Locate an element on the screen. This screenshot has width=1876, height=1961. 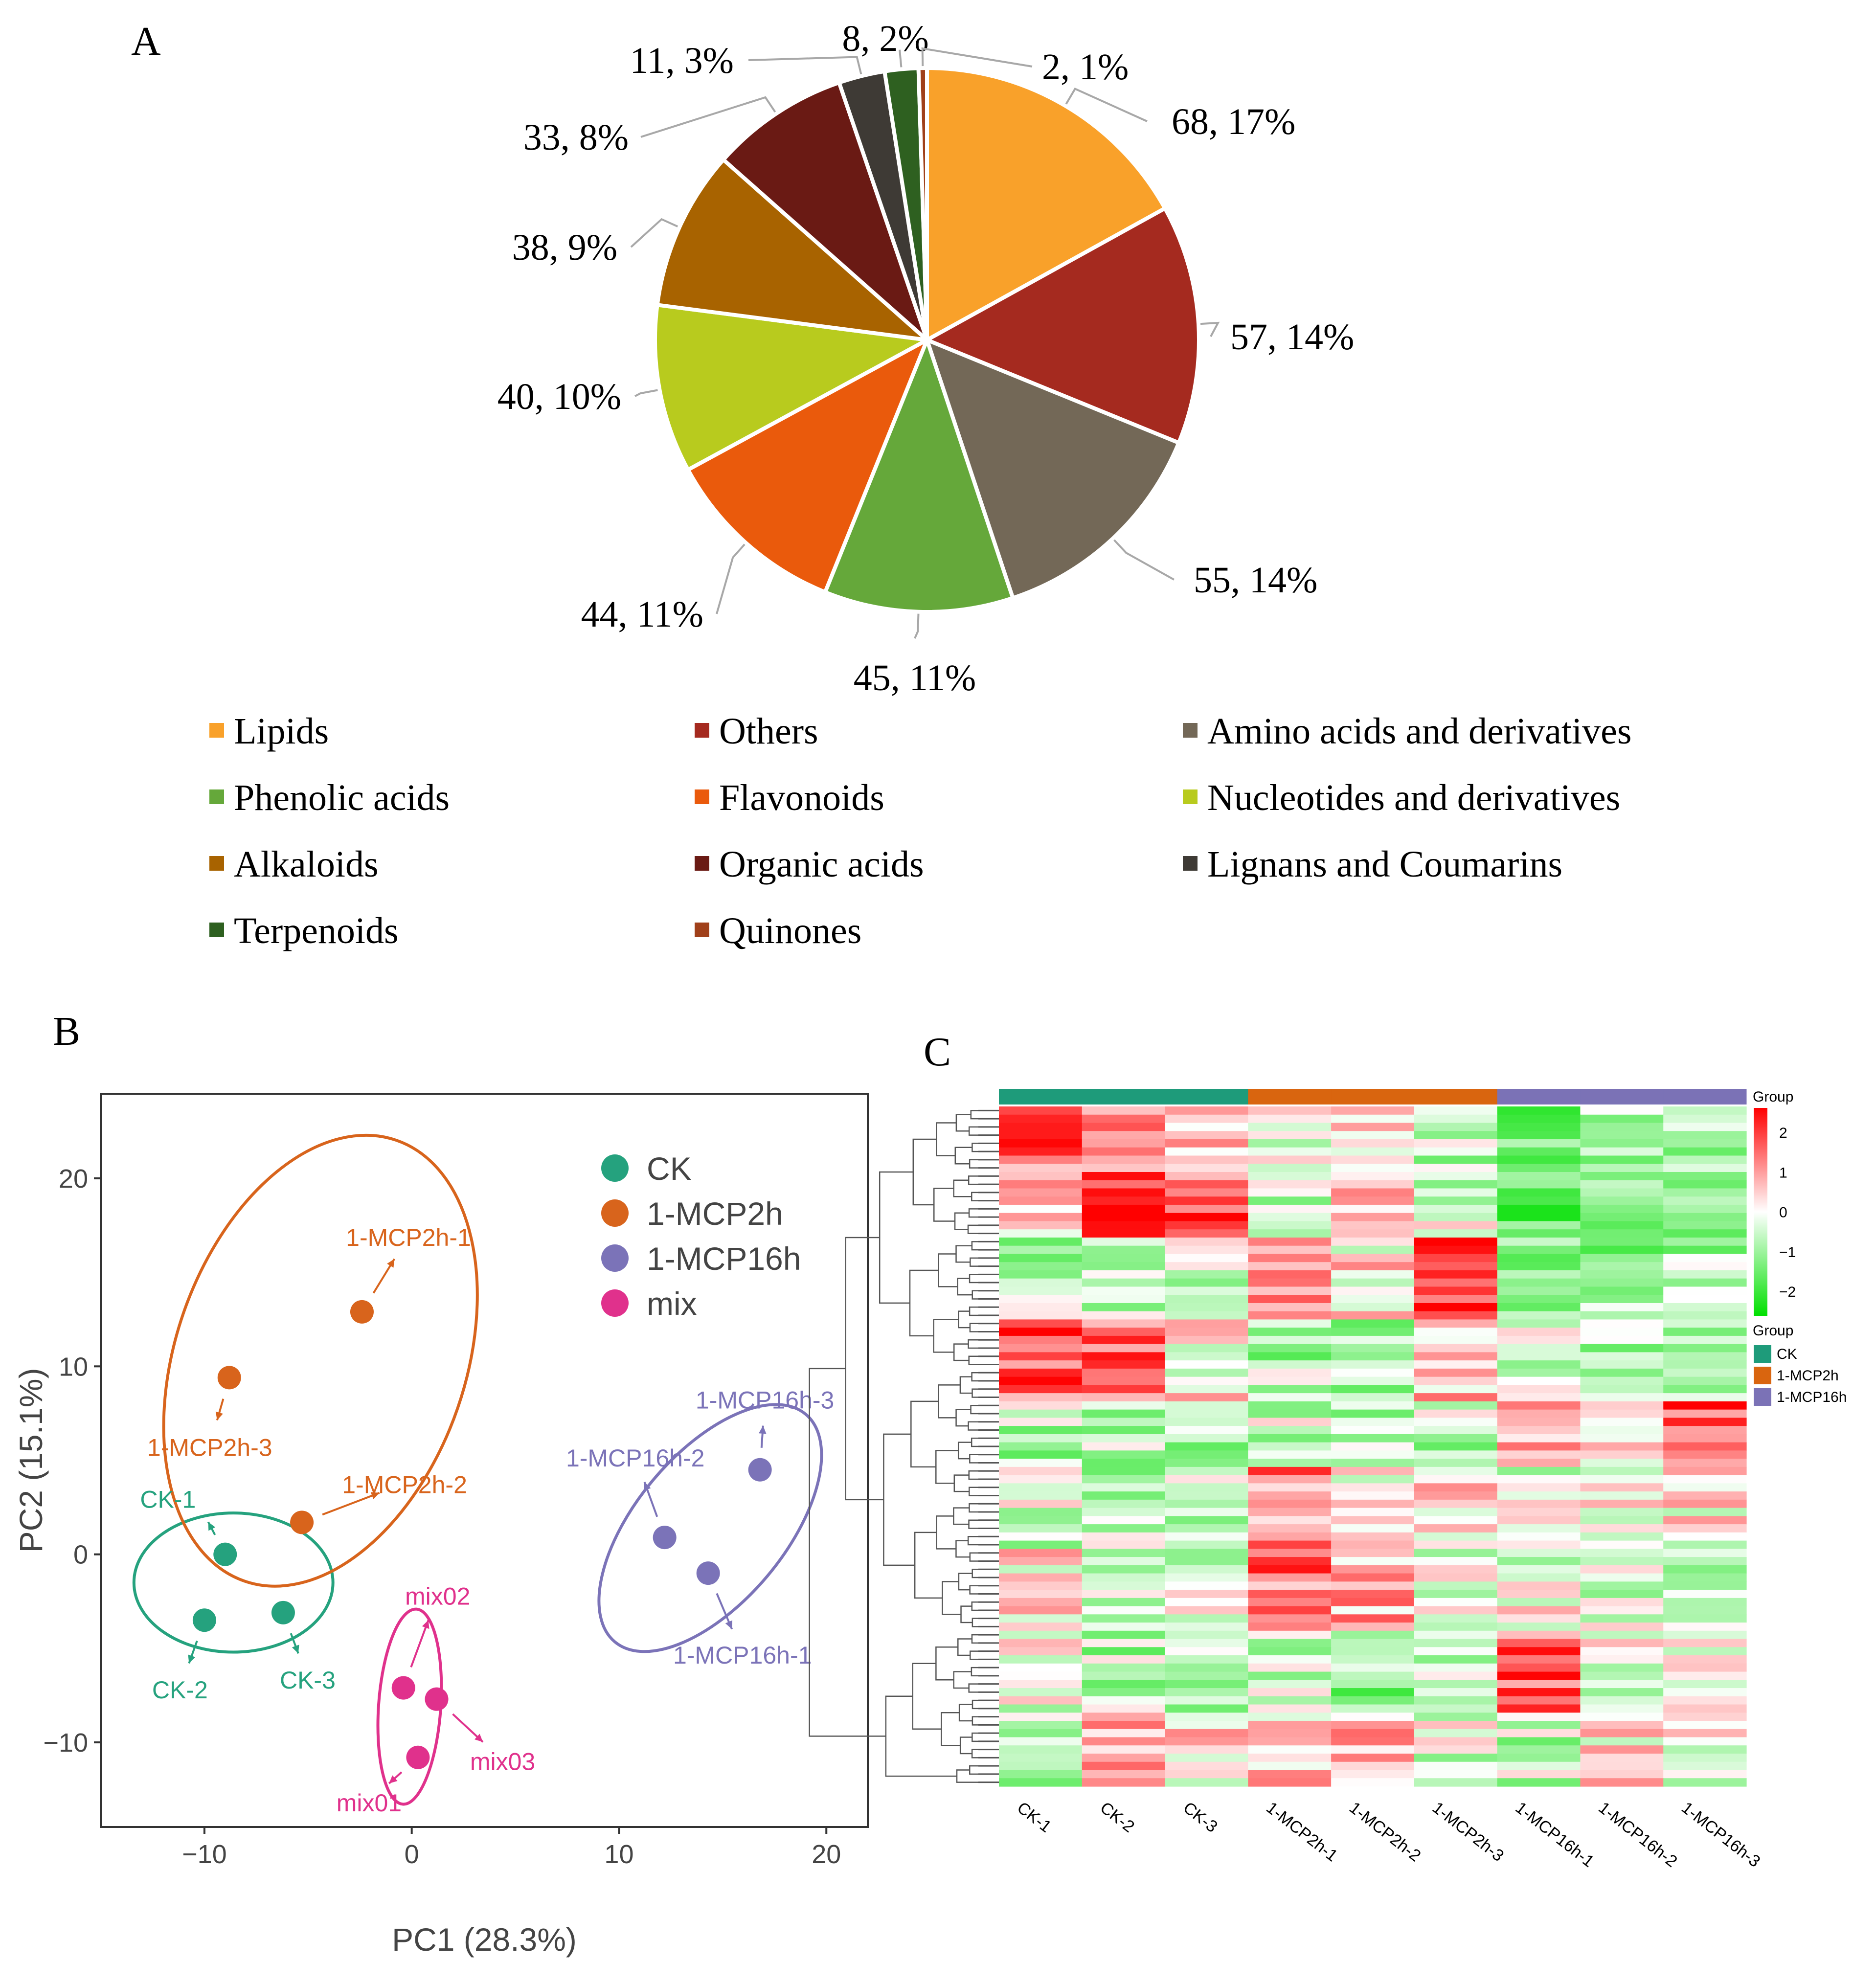
label-pointer-line is located at coordinates (351, 1504).